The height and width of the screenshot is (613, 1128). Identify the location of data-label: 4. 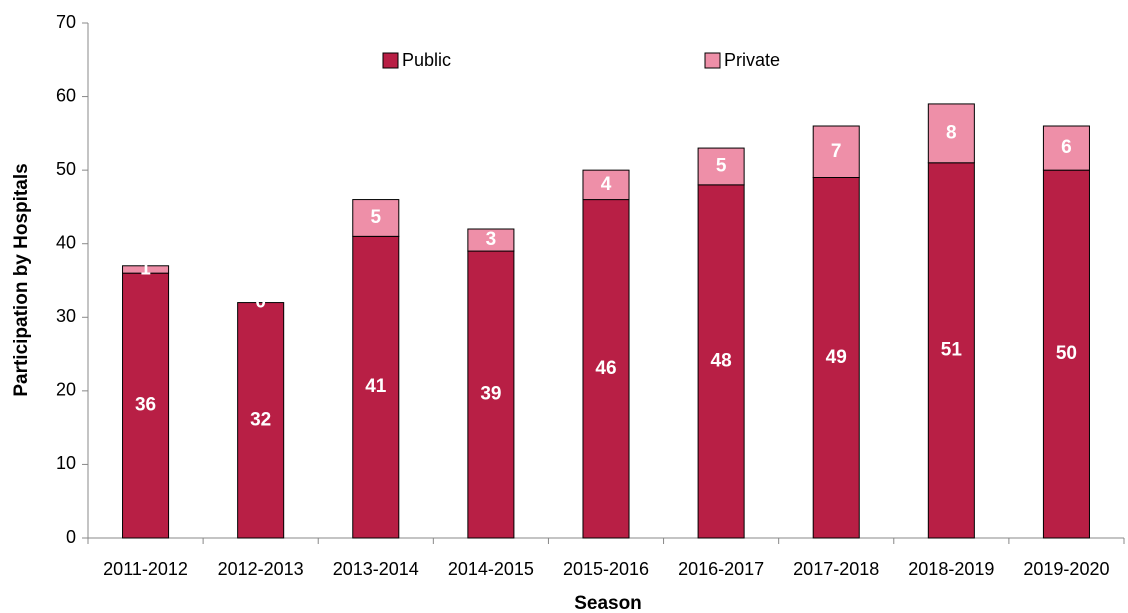
(606, 184).